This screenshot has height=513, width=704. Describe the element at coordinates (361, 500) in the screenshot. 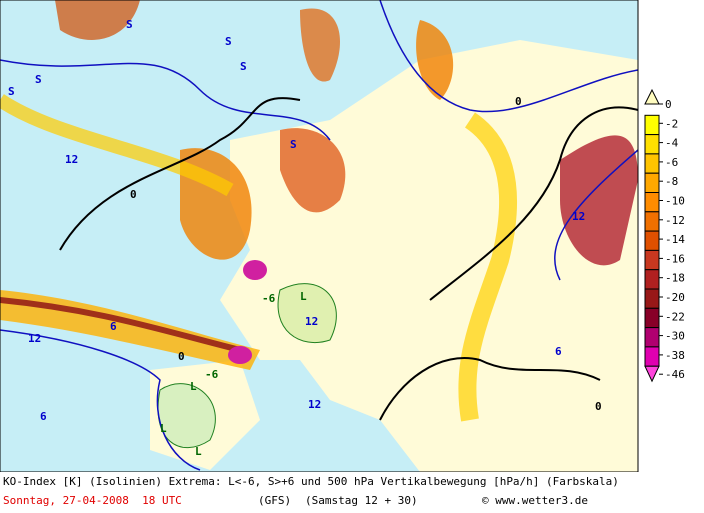

I see `caption-run: (Samstag 12 + 30)` at that location.